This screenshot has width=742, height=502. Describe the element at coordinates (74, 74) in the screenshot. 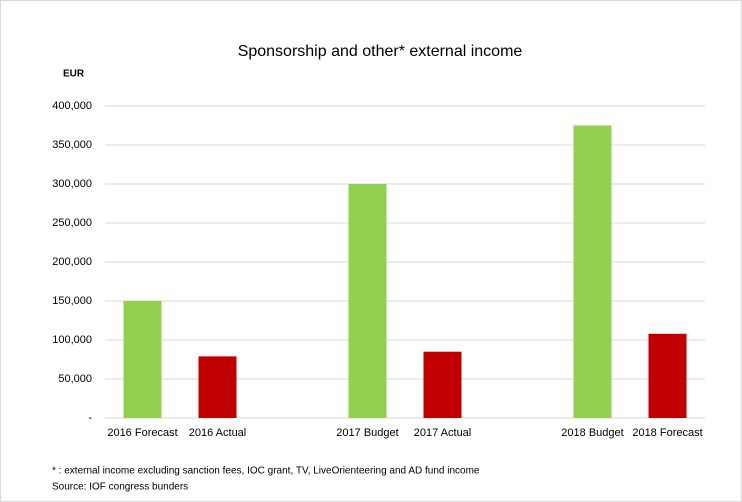

I see `y-axis-label: EUR` at that location.